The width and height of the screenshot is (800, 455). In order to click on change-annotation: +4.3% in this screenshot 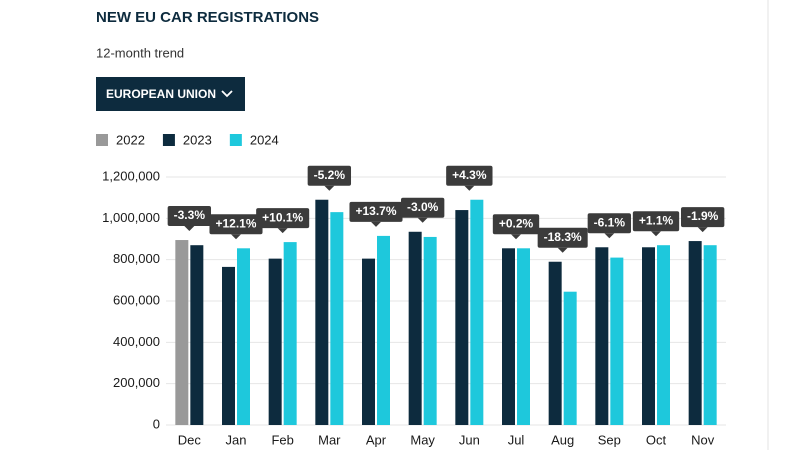, I will do `click(469, 178)`.